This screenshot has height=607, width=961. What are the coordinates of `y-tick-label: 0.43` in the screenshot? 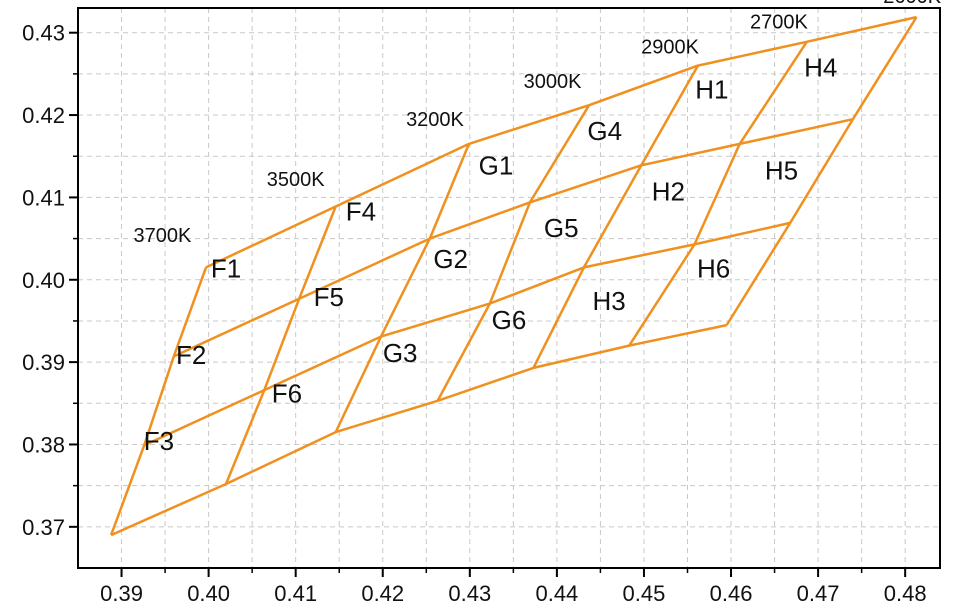 It's located at (43, 33).